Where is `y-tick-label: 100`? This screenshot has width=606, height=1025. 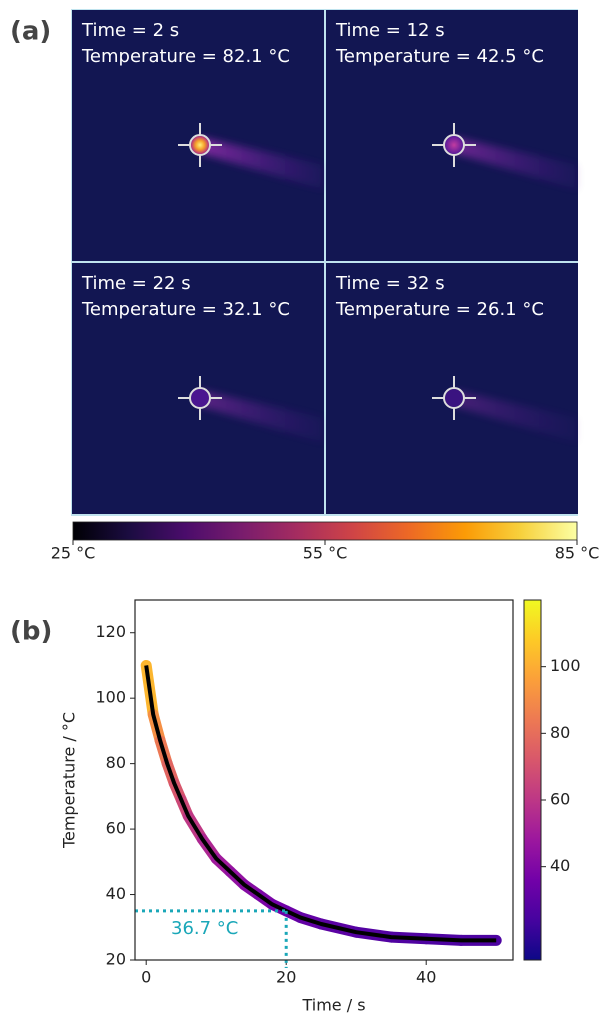 y-tick-label: 100 is located at coordinates (110, 697).